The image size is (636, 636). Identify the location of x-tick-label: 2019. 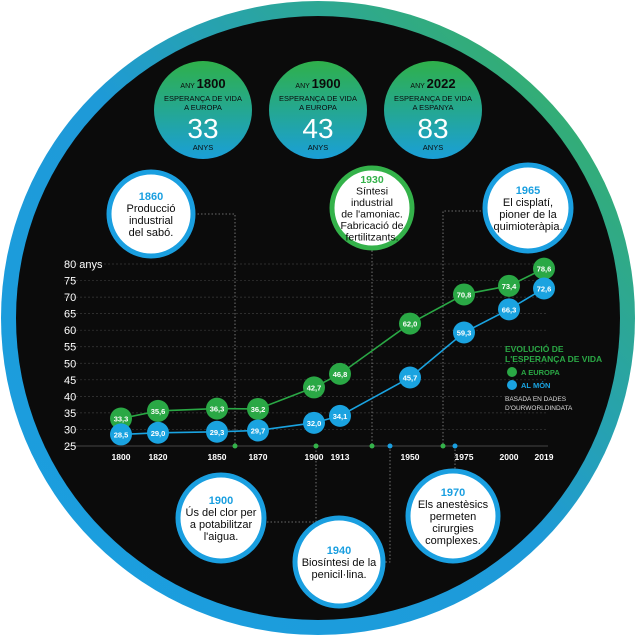
(544, 457).